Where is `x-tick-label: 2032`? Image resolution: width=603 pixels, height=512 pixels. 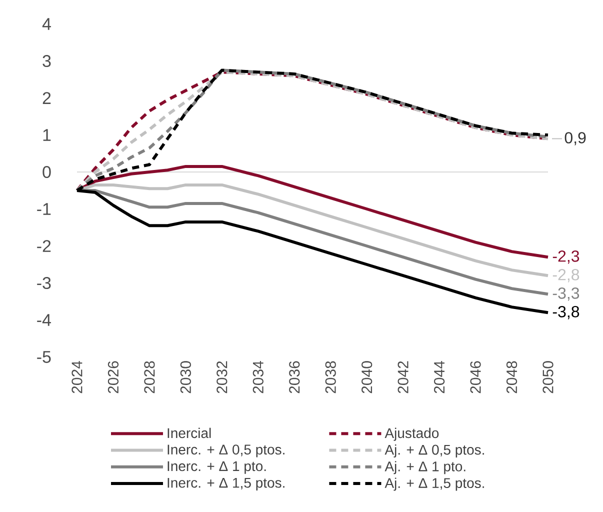 x-tick-label: 2032 is located at coordinates (222, 377).